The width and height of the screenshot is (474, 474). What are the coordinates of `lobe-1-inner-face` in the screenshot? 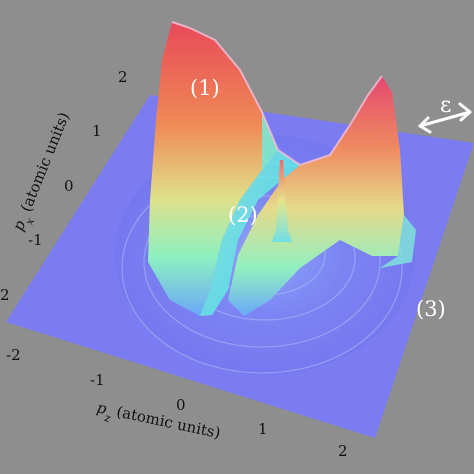 It's located at (250, 214).